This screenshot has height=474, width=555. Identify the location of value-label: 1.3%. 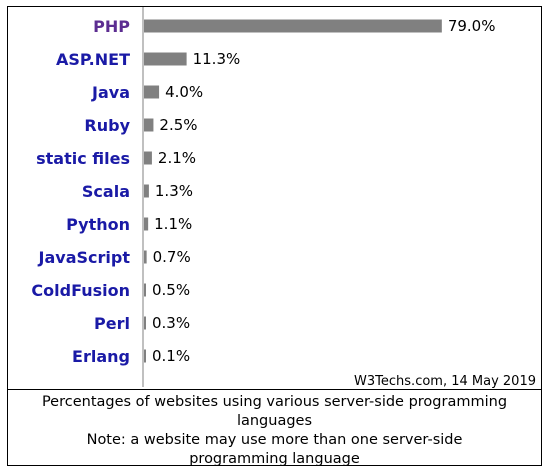
(174, 191).